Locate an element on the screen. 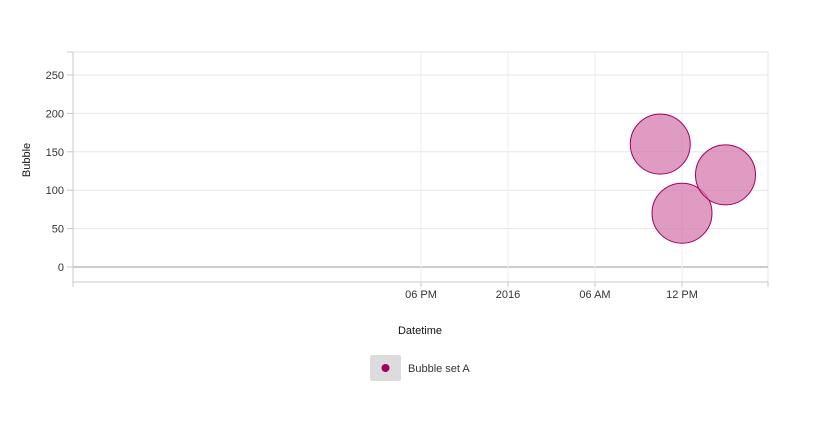 This screenshot has width=838, height=434. y-axis-title: Bubble is located at coordinates (27, 160).